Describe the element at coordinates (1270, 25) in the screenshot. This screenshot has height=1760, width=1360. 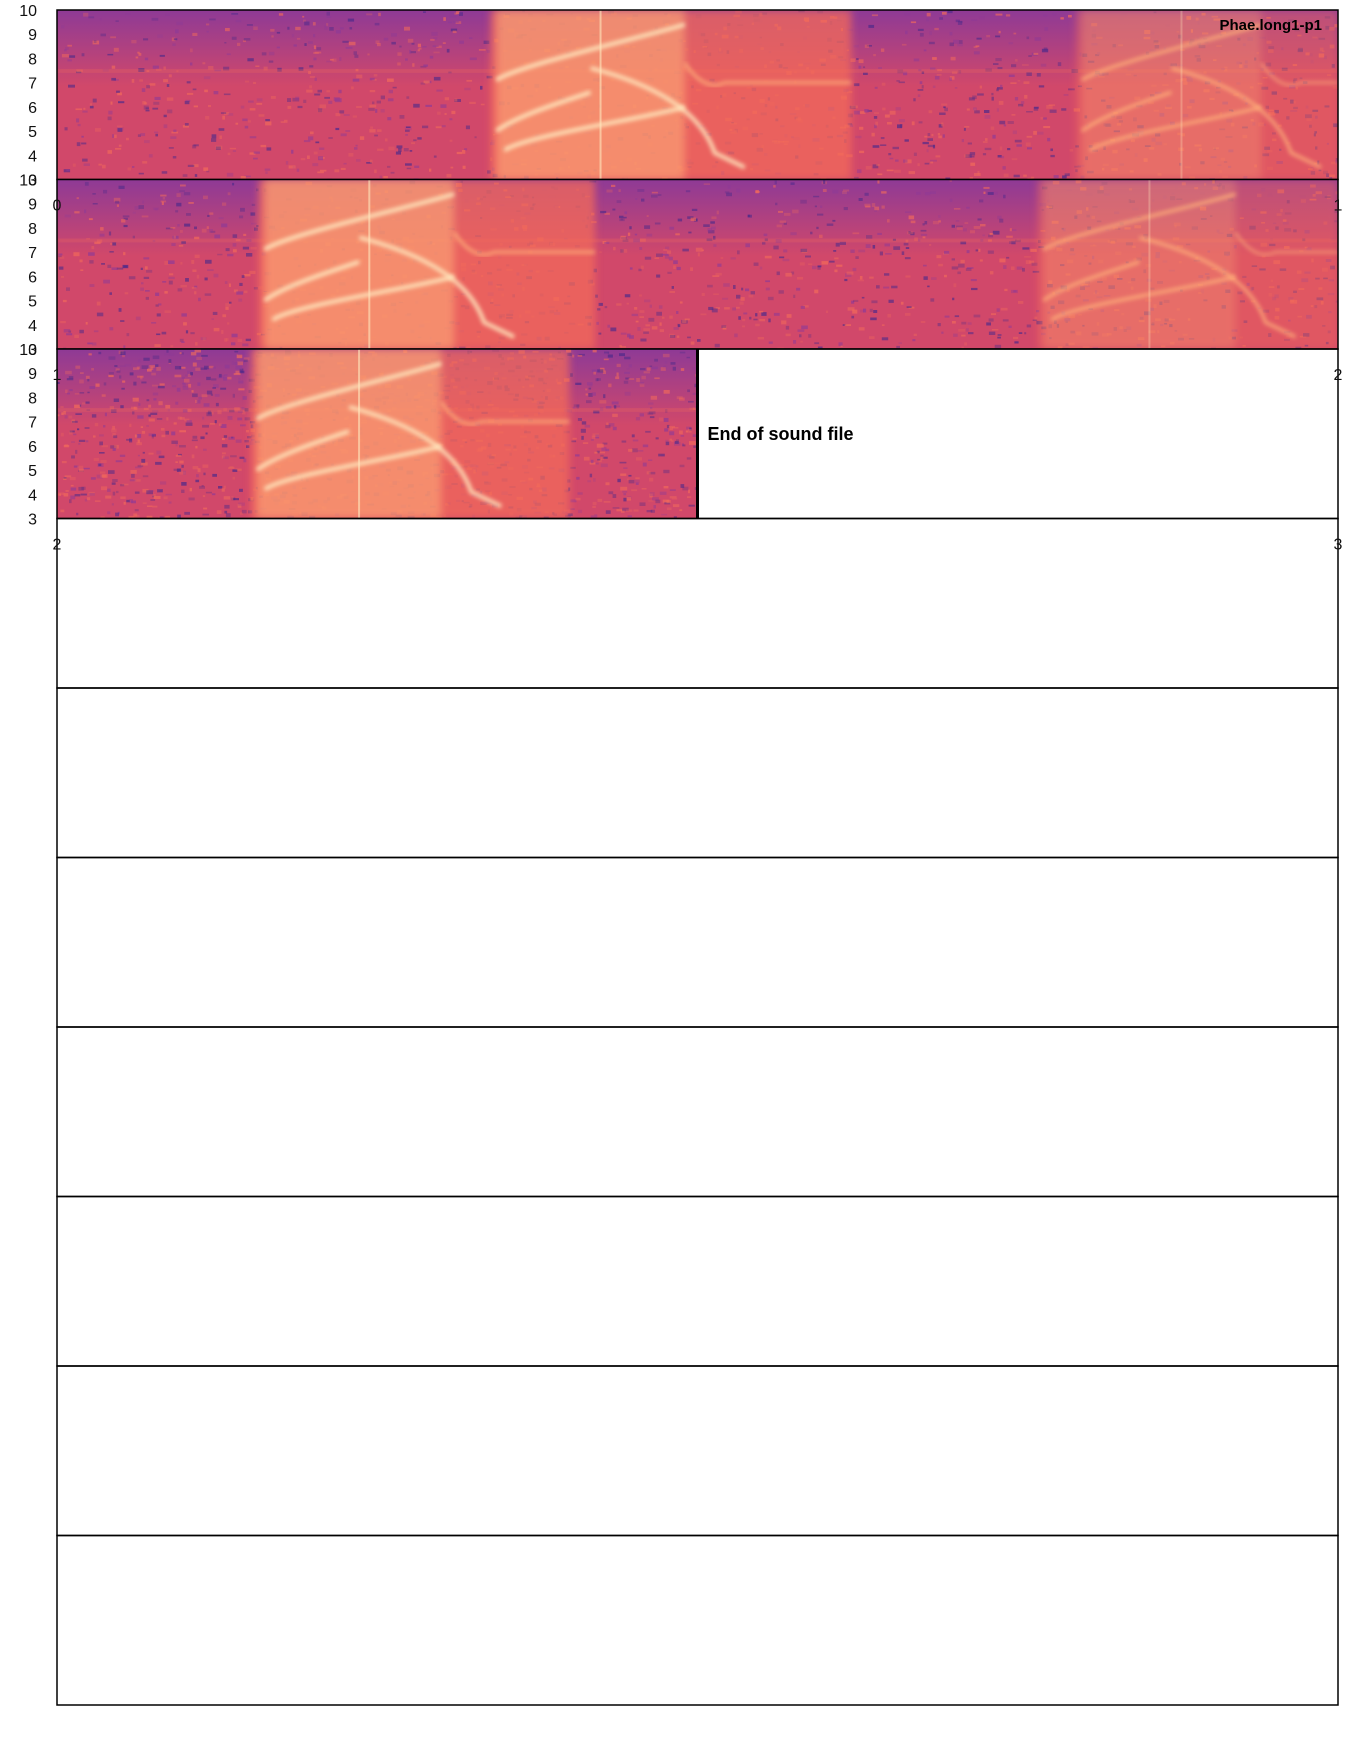
I see `spectrogram-title: Phae.long1-p1` at that location.